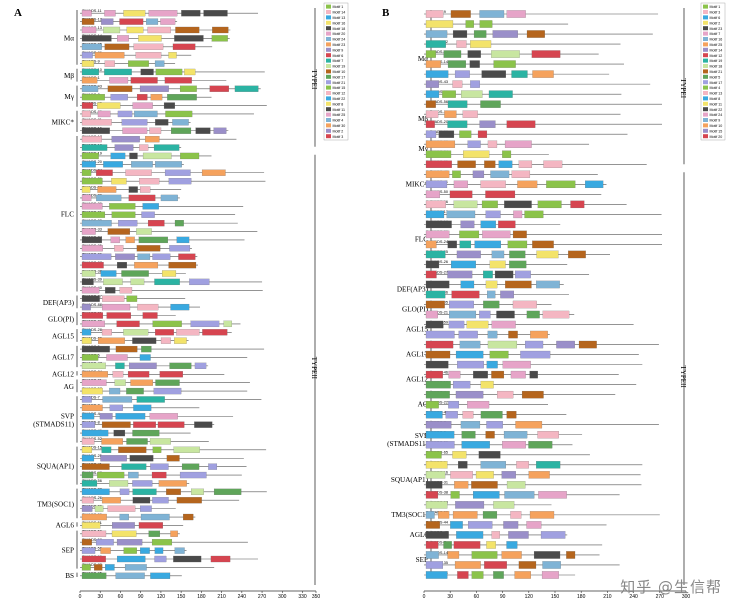  What do you see at coordinates (419, 535) in the screenshot?
I see `group-label: AGL6` at bounding box center [419, 535].